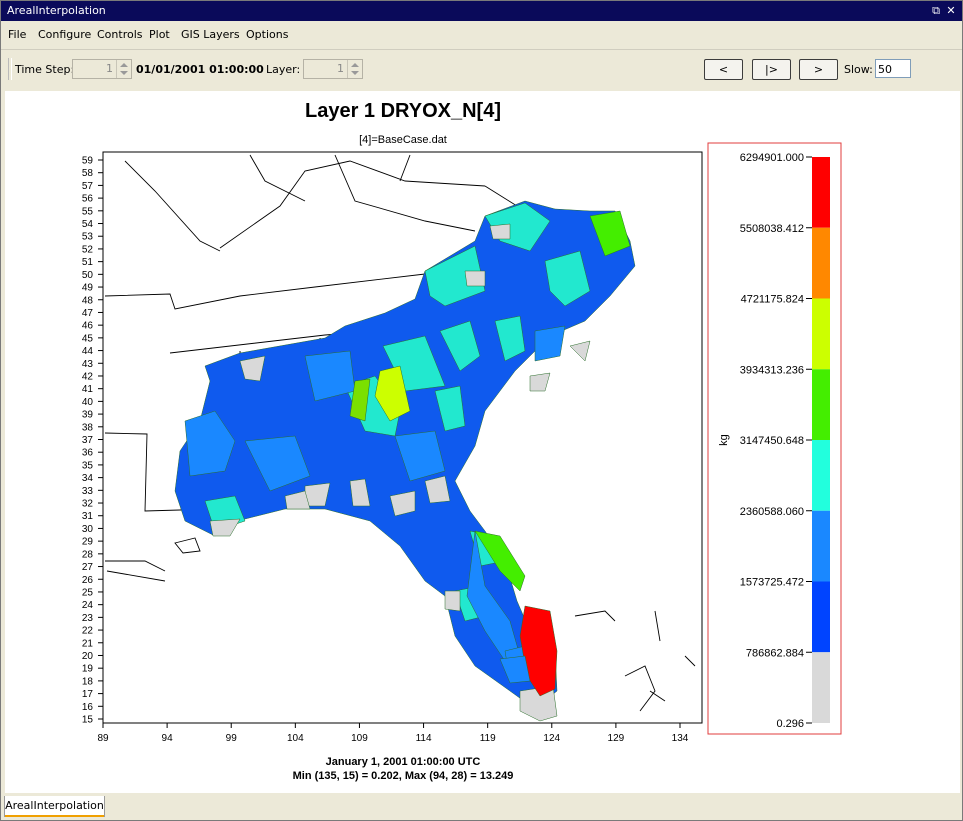 This screenshot has height=821, width=963. What do you see at coordinates (771, 69) in the screenshot?
I see `play-button: |>` at bounding box center [771, 69].